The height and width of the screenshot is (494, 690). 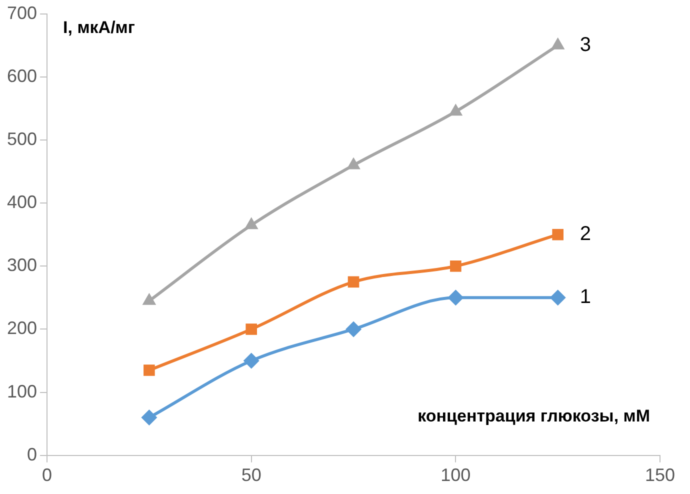 What do you see at coordinates (99, 27) in the screenshot?
I see `y-axis-title: I, мкА/мг` at bounding box center [99, 27].